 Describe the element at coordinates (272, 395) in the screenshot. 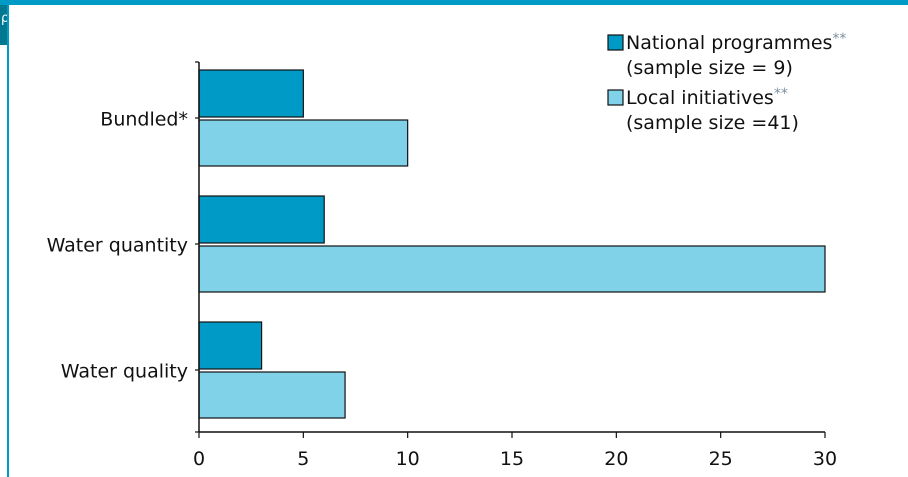

I see `bar-local-initiatives-water-quality` at that location.